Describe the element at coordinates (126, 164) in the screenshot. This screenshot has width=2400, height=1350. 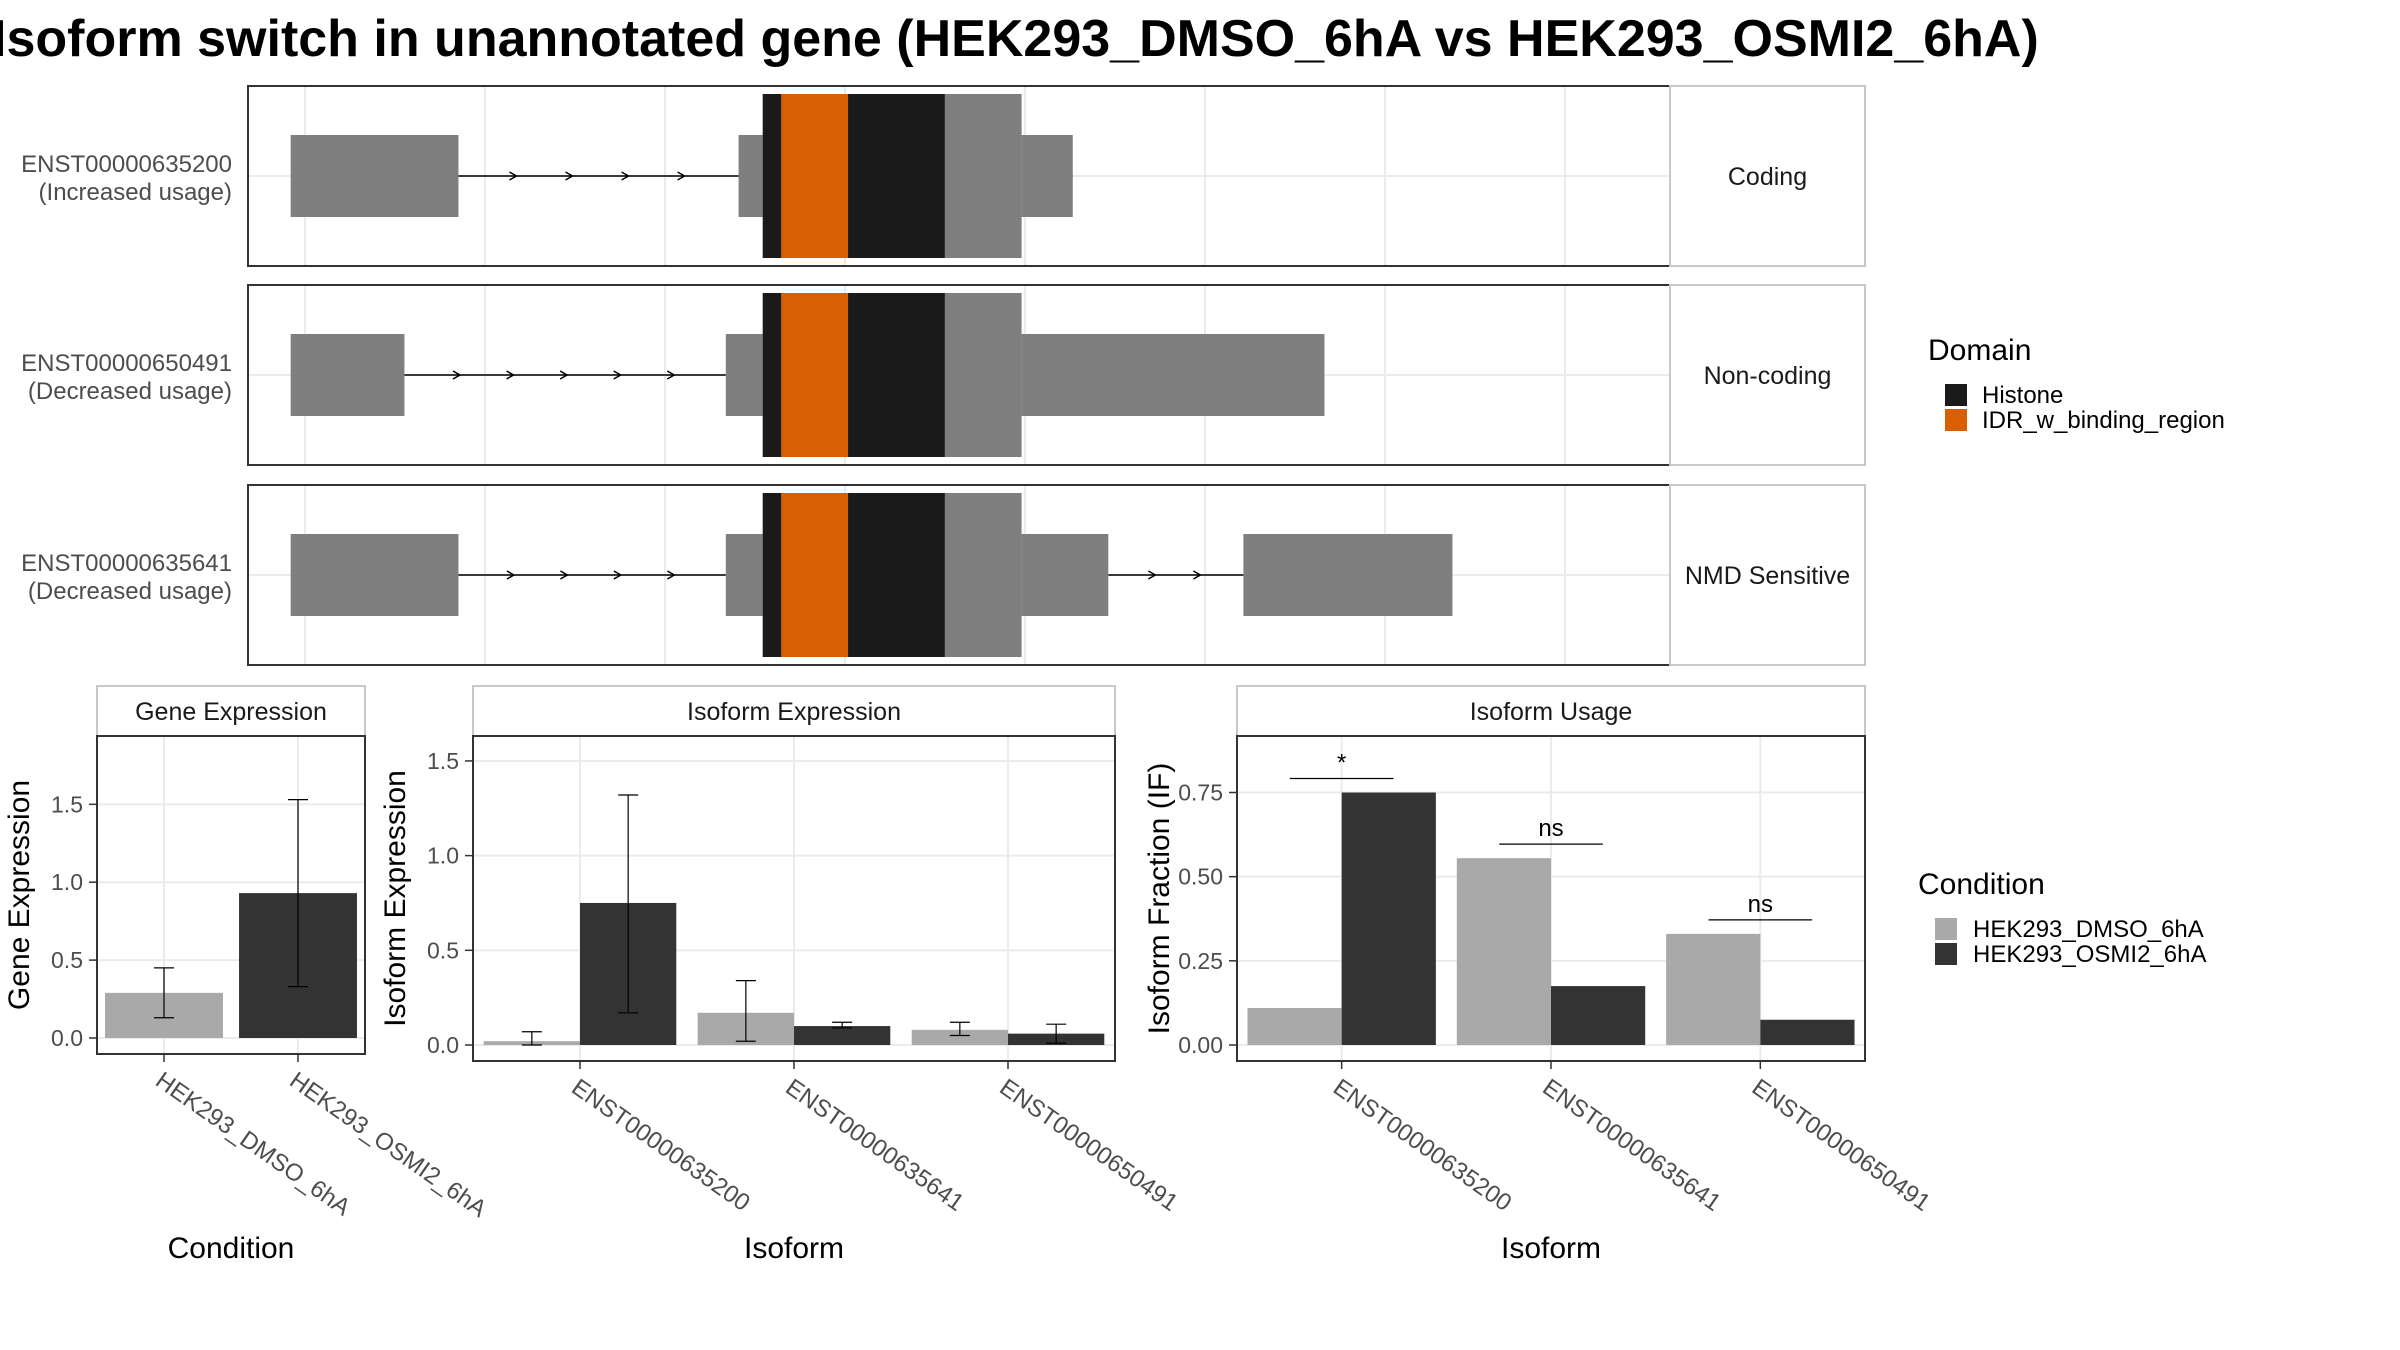
I see `isoform-label: ENST00000635200` at that location.